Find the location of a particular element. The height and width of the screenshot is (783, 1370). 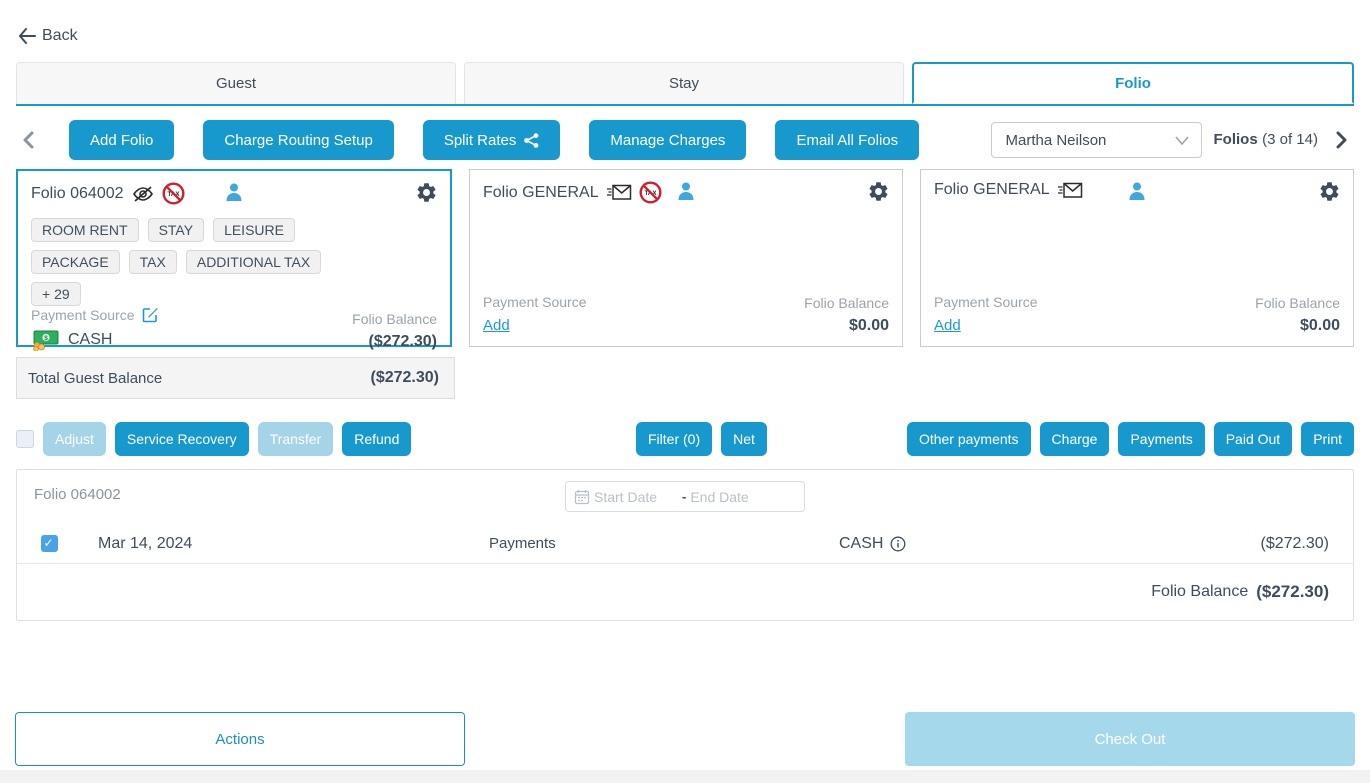

tab-folio-label: Folio is located at coordinates (1133, 83).